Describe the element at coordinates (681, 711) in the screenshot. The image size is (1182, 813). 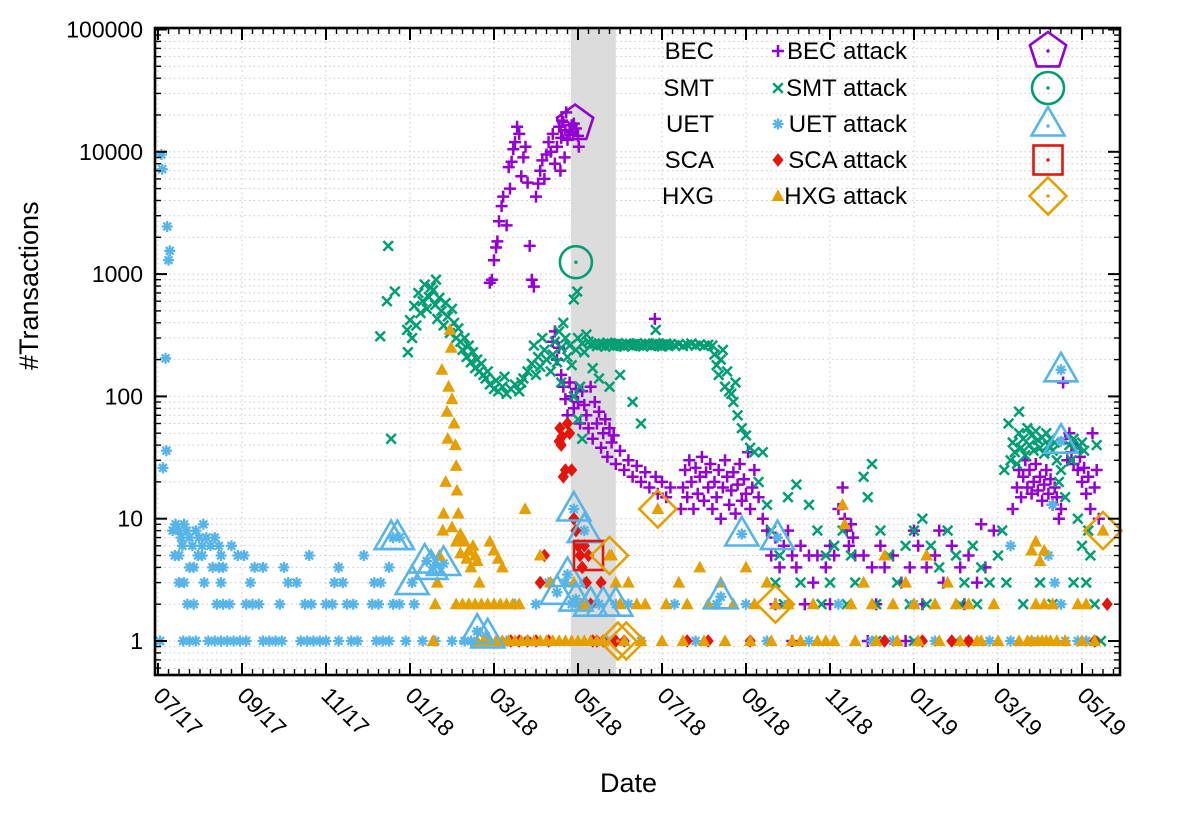
I see `svg-text: 07/18` at that location.